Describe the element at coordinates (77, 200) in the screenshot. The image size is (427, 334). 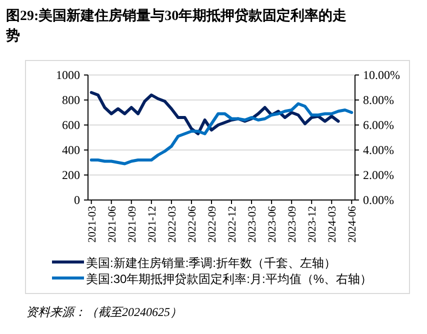
I see `y-tick-label: 0` at that location.